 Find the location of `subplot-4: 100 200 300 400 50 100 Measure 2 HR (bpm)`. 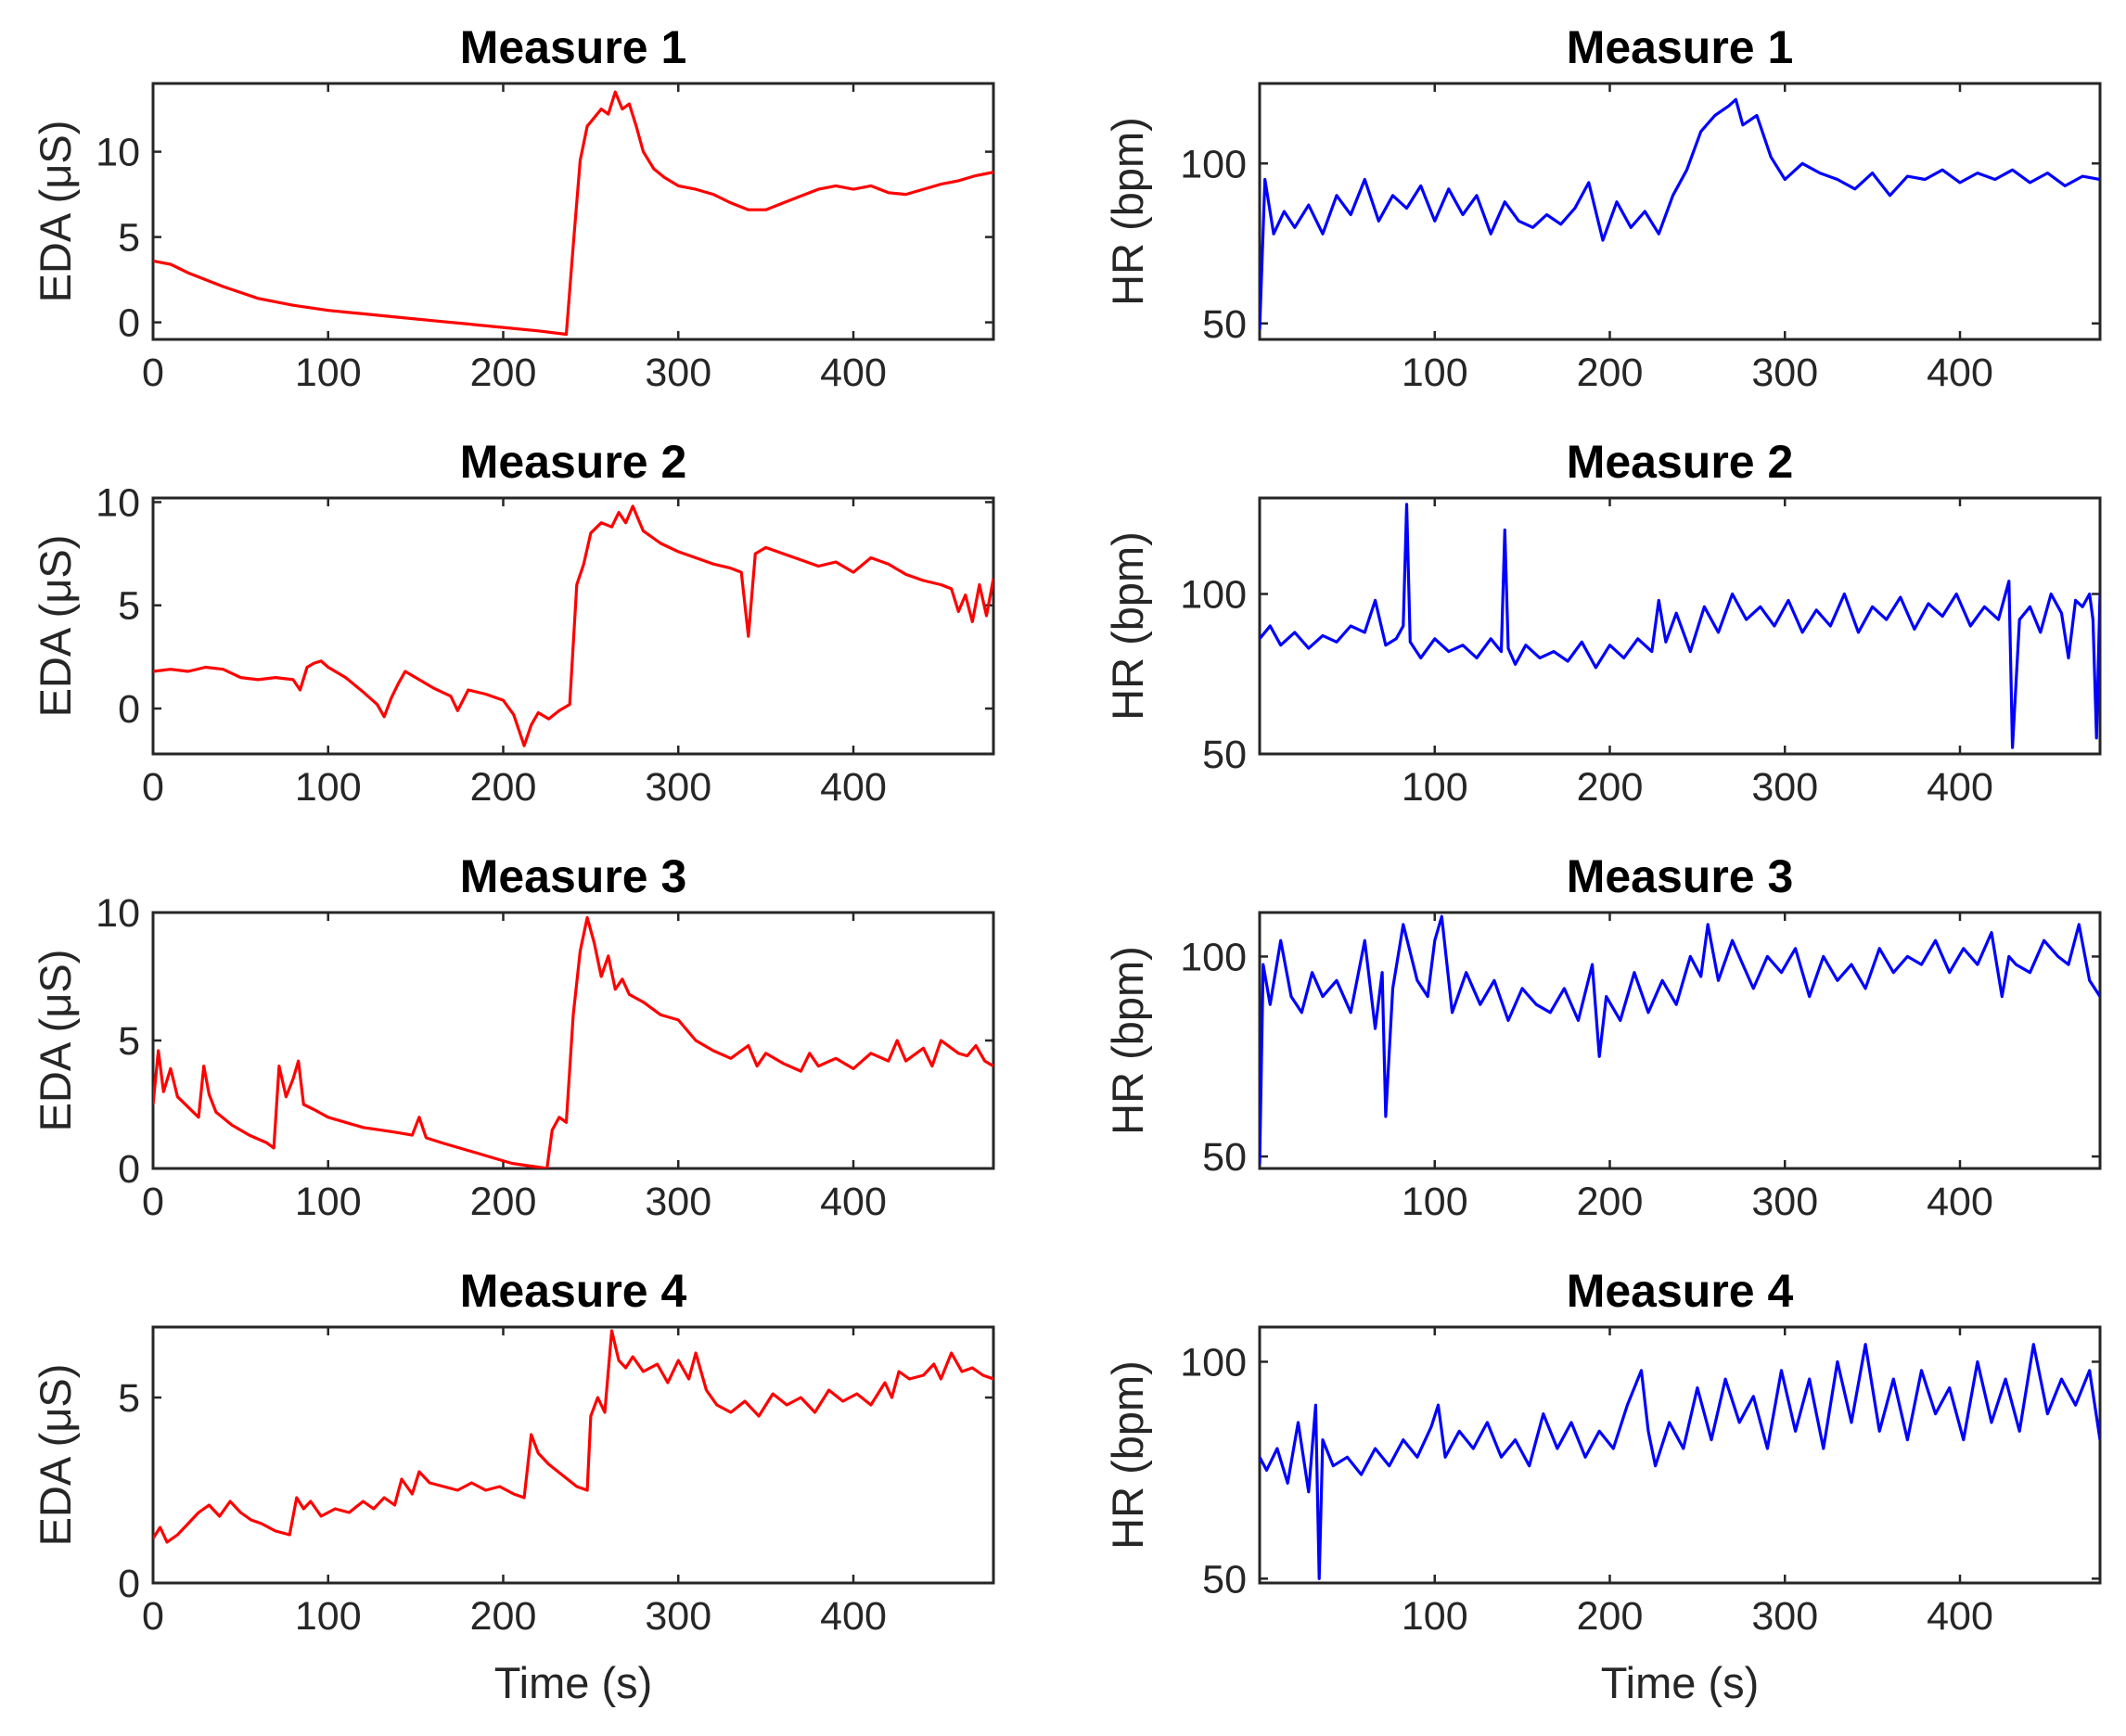

subplot-4: 100 200 300 400 50 100 Measure 2 HR (bpm) is located at coordinates (1602, 623).